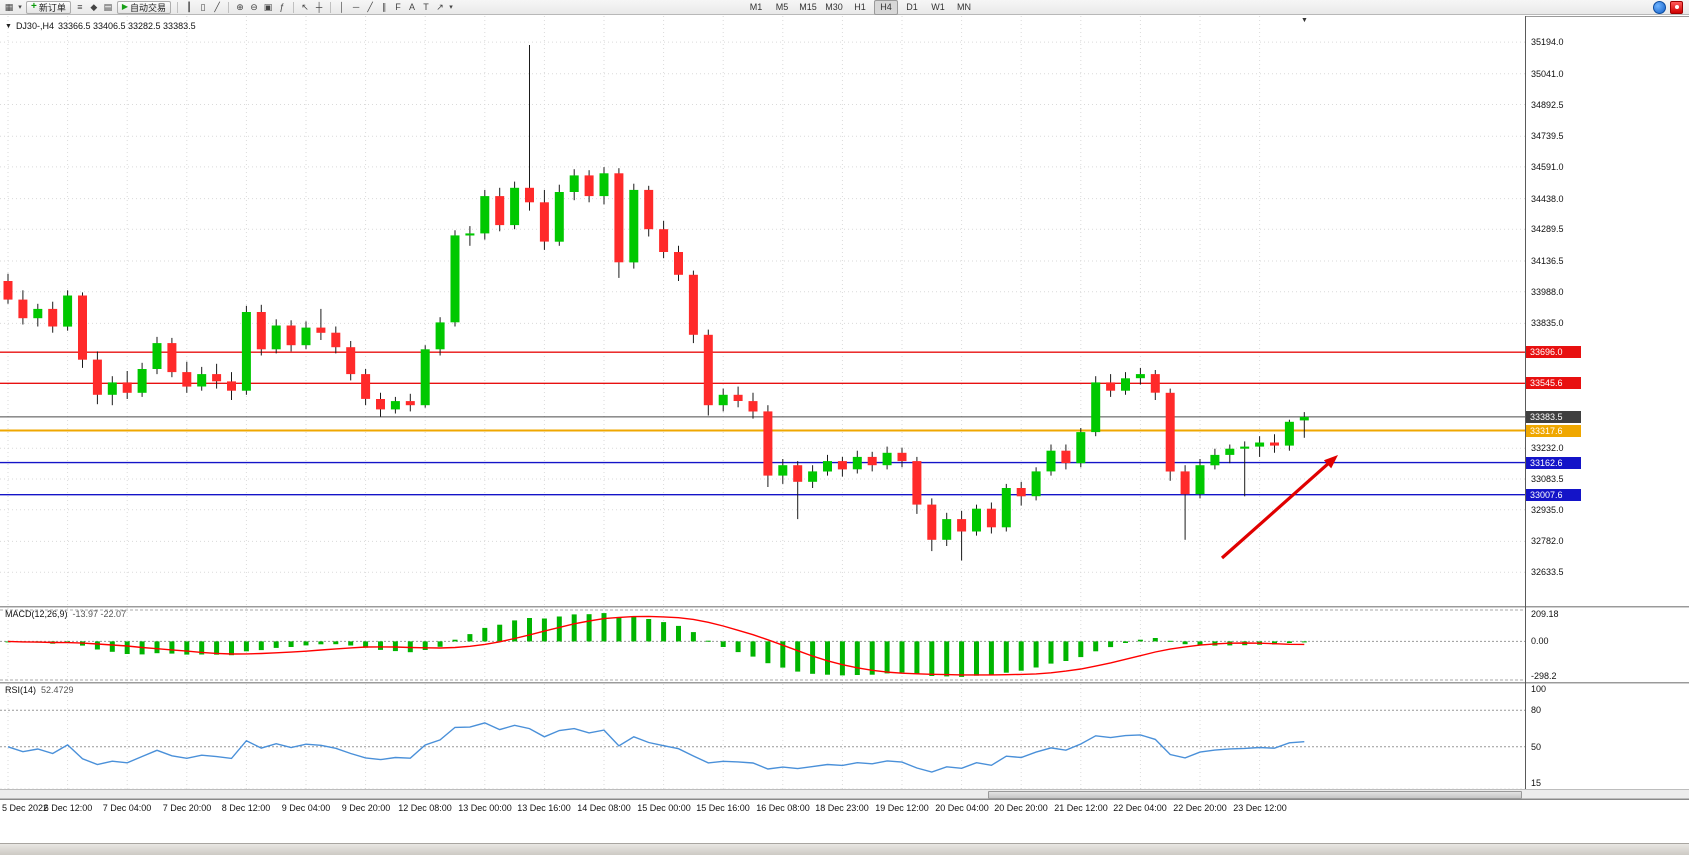 The height and width of the screenshot is (855, 1689). What do you see at coordinates (451, 7) in the screenshot?
I see `arrows-caret-icon: ▾` at bounding box center [451, 7].